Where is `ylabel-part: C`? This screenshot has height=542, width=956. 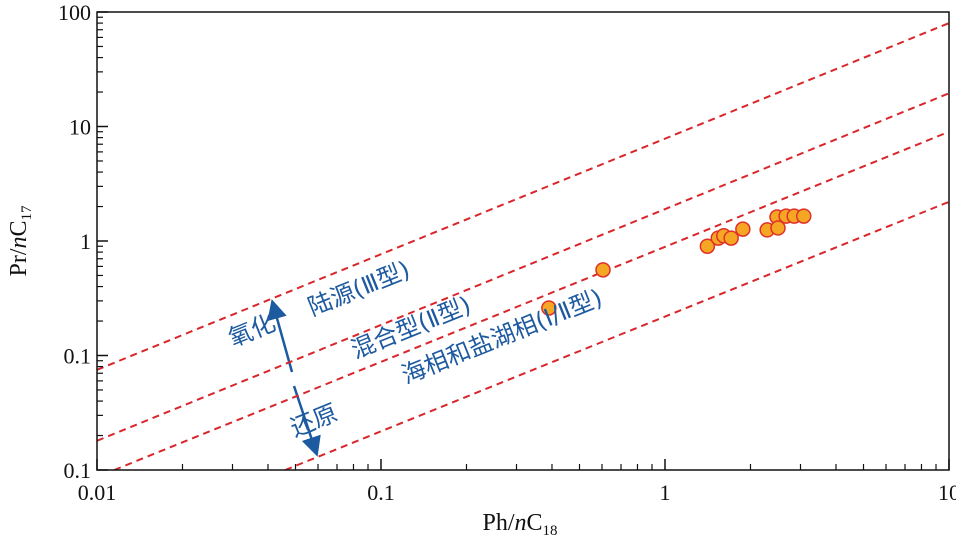
ylabel-part: C is located at coordinates (19, 228).